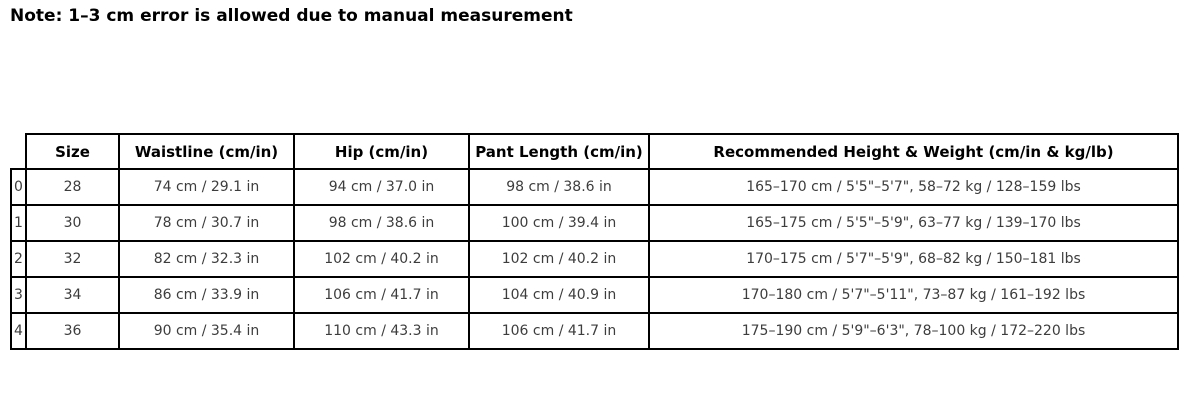 The image size is (1200, 420). I want to click on table-cell: 36, so click(72, 331).